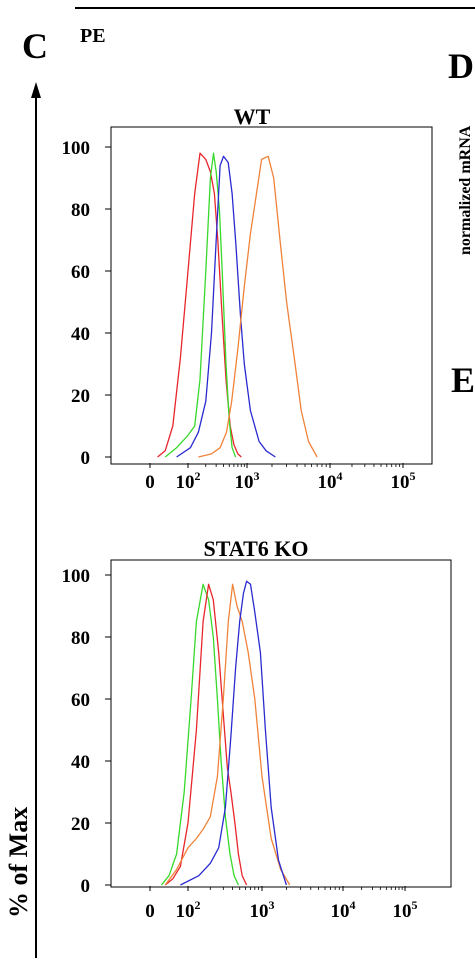  Describe the element at coordinates (461, 66) in the screenshot. I see `panel-d-label: D` at that location.